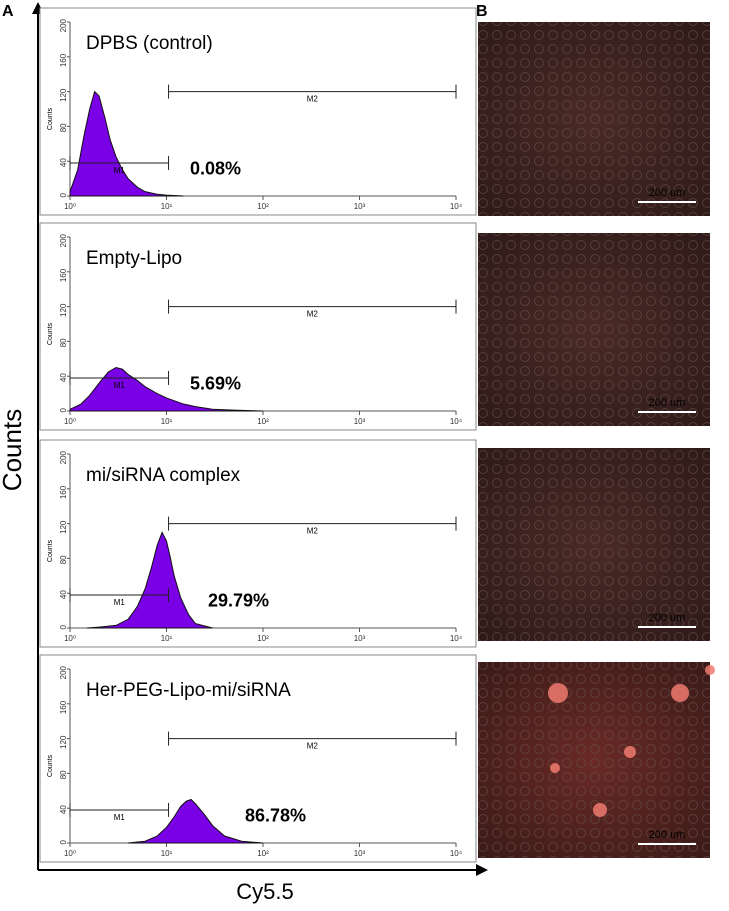 The image size is (729, 911). I want to click on panel-title: Her-PEG-Lipo-mi/siRNA, so click(188, 690).